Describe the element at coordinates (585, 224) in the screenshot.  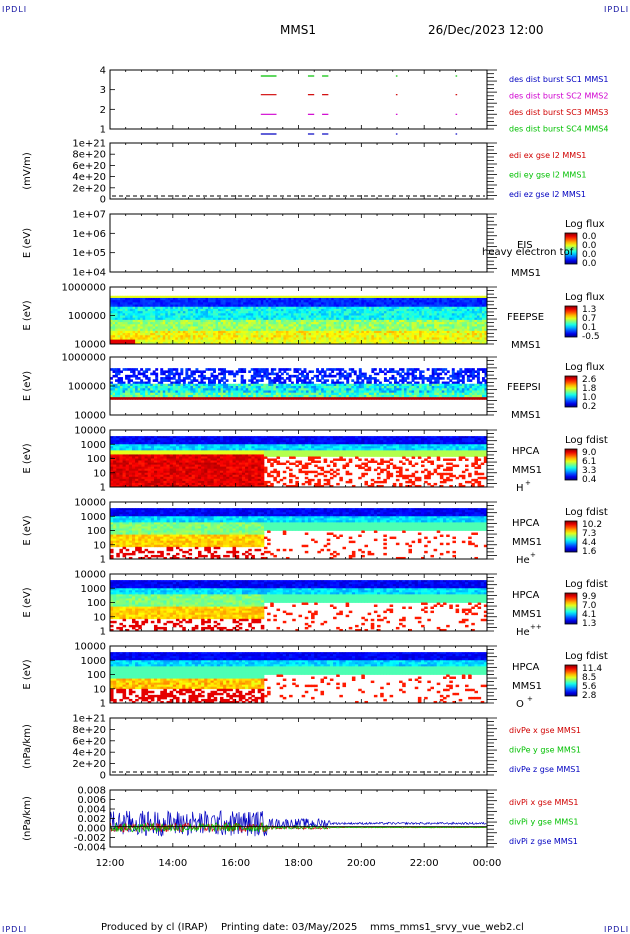
I see `eis-cbar-title: Log flux` at that location.